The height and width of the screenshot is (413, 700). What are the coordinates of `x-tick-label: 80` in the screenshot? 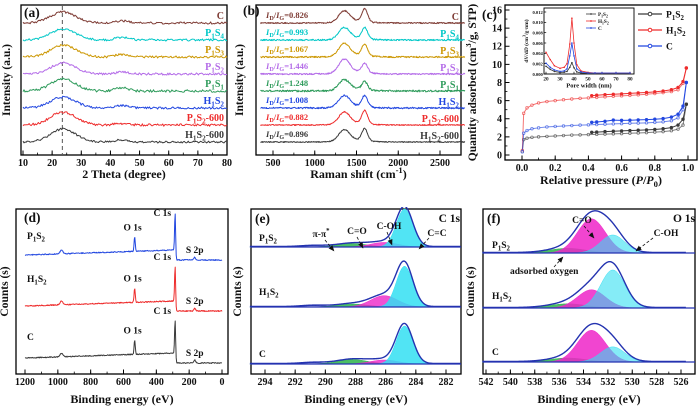 It's located at (227, 163).